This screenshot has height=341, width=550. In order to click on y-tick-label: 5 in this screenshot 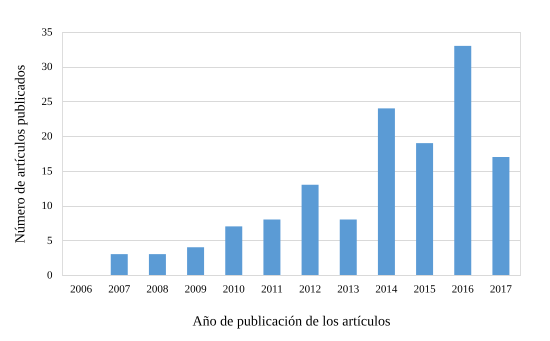, I will do `click(50, 240)`.